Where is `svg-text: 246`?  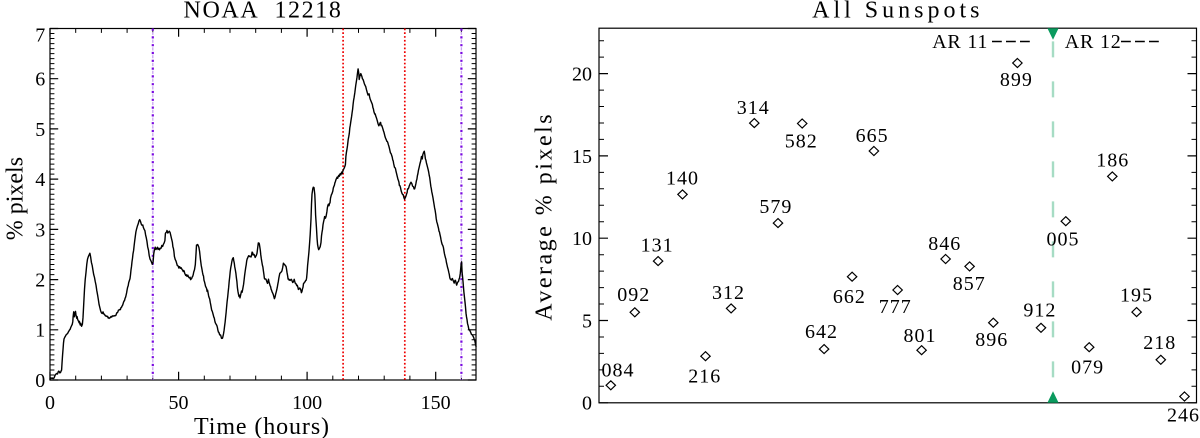
svg-text: 246 is located at coordinates (1183, 416).